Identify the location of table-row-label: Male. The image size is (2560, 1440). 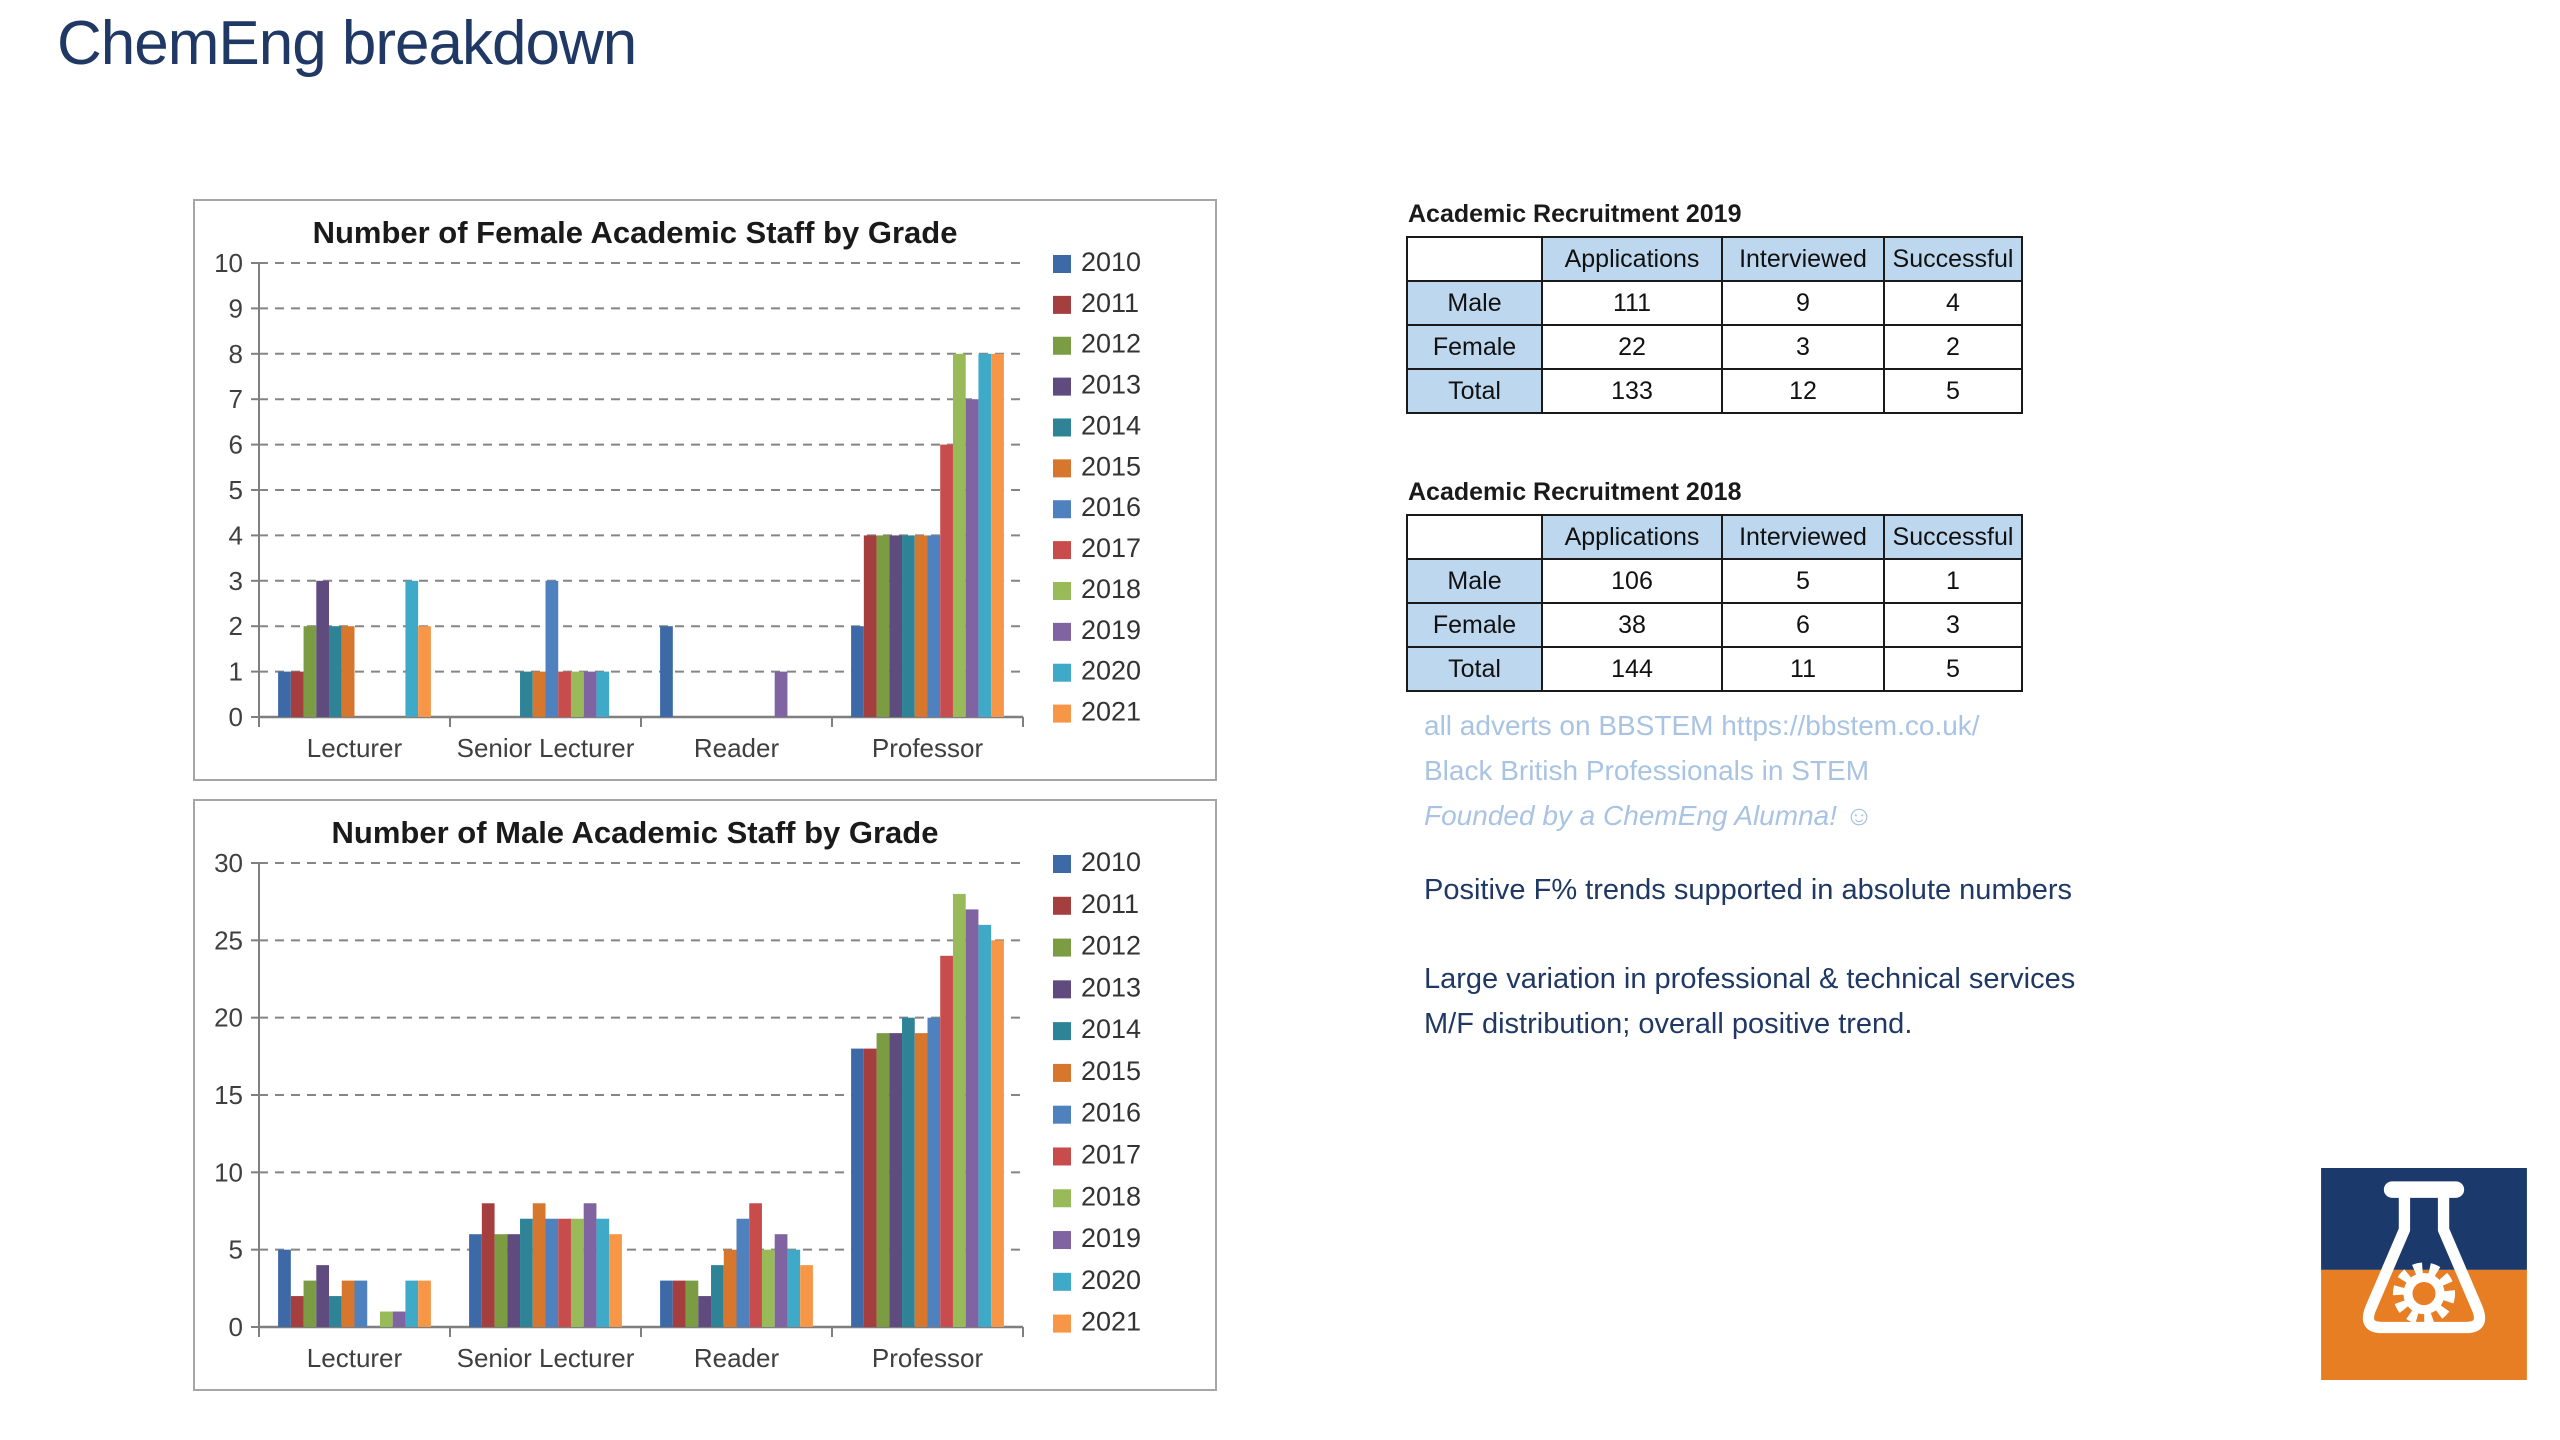
(1474, 303).